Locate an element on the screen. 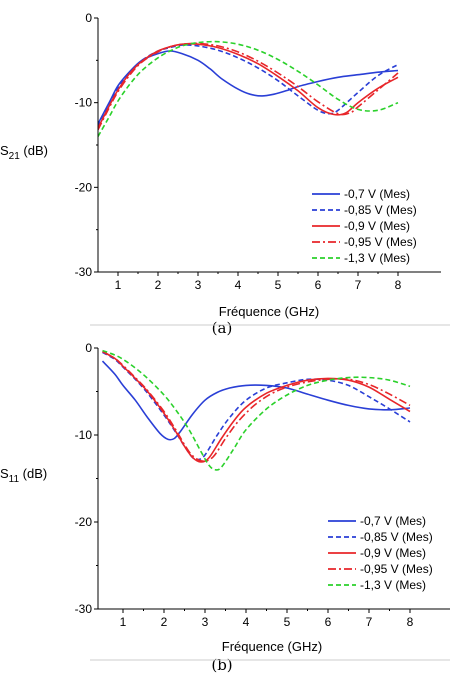 Image resolution: width=450 pixels, height=677 pixels. y-axis-title-a: S21 (dB) is located at coordinates (24, 152).